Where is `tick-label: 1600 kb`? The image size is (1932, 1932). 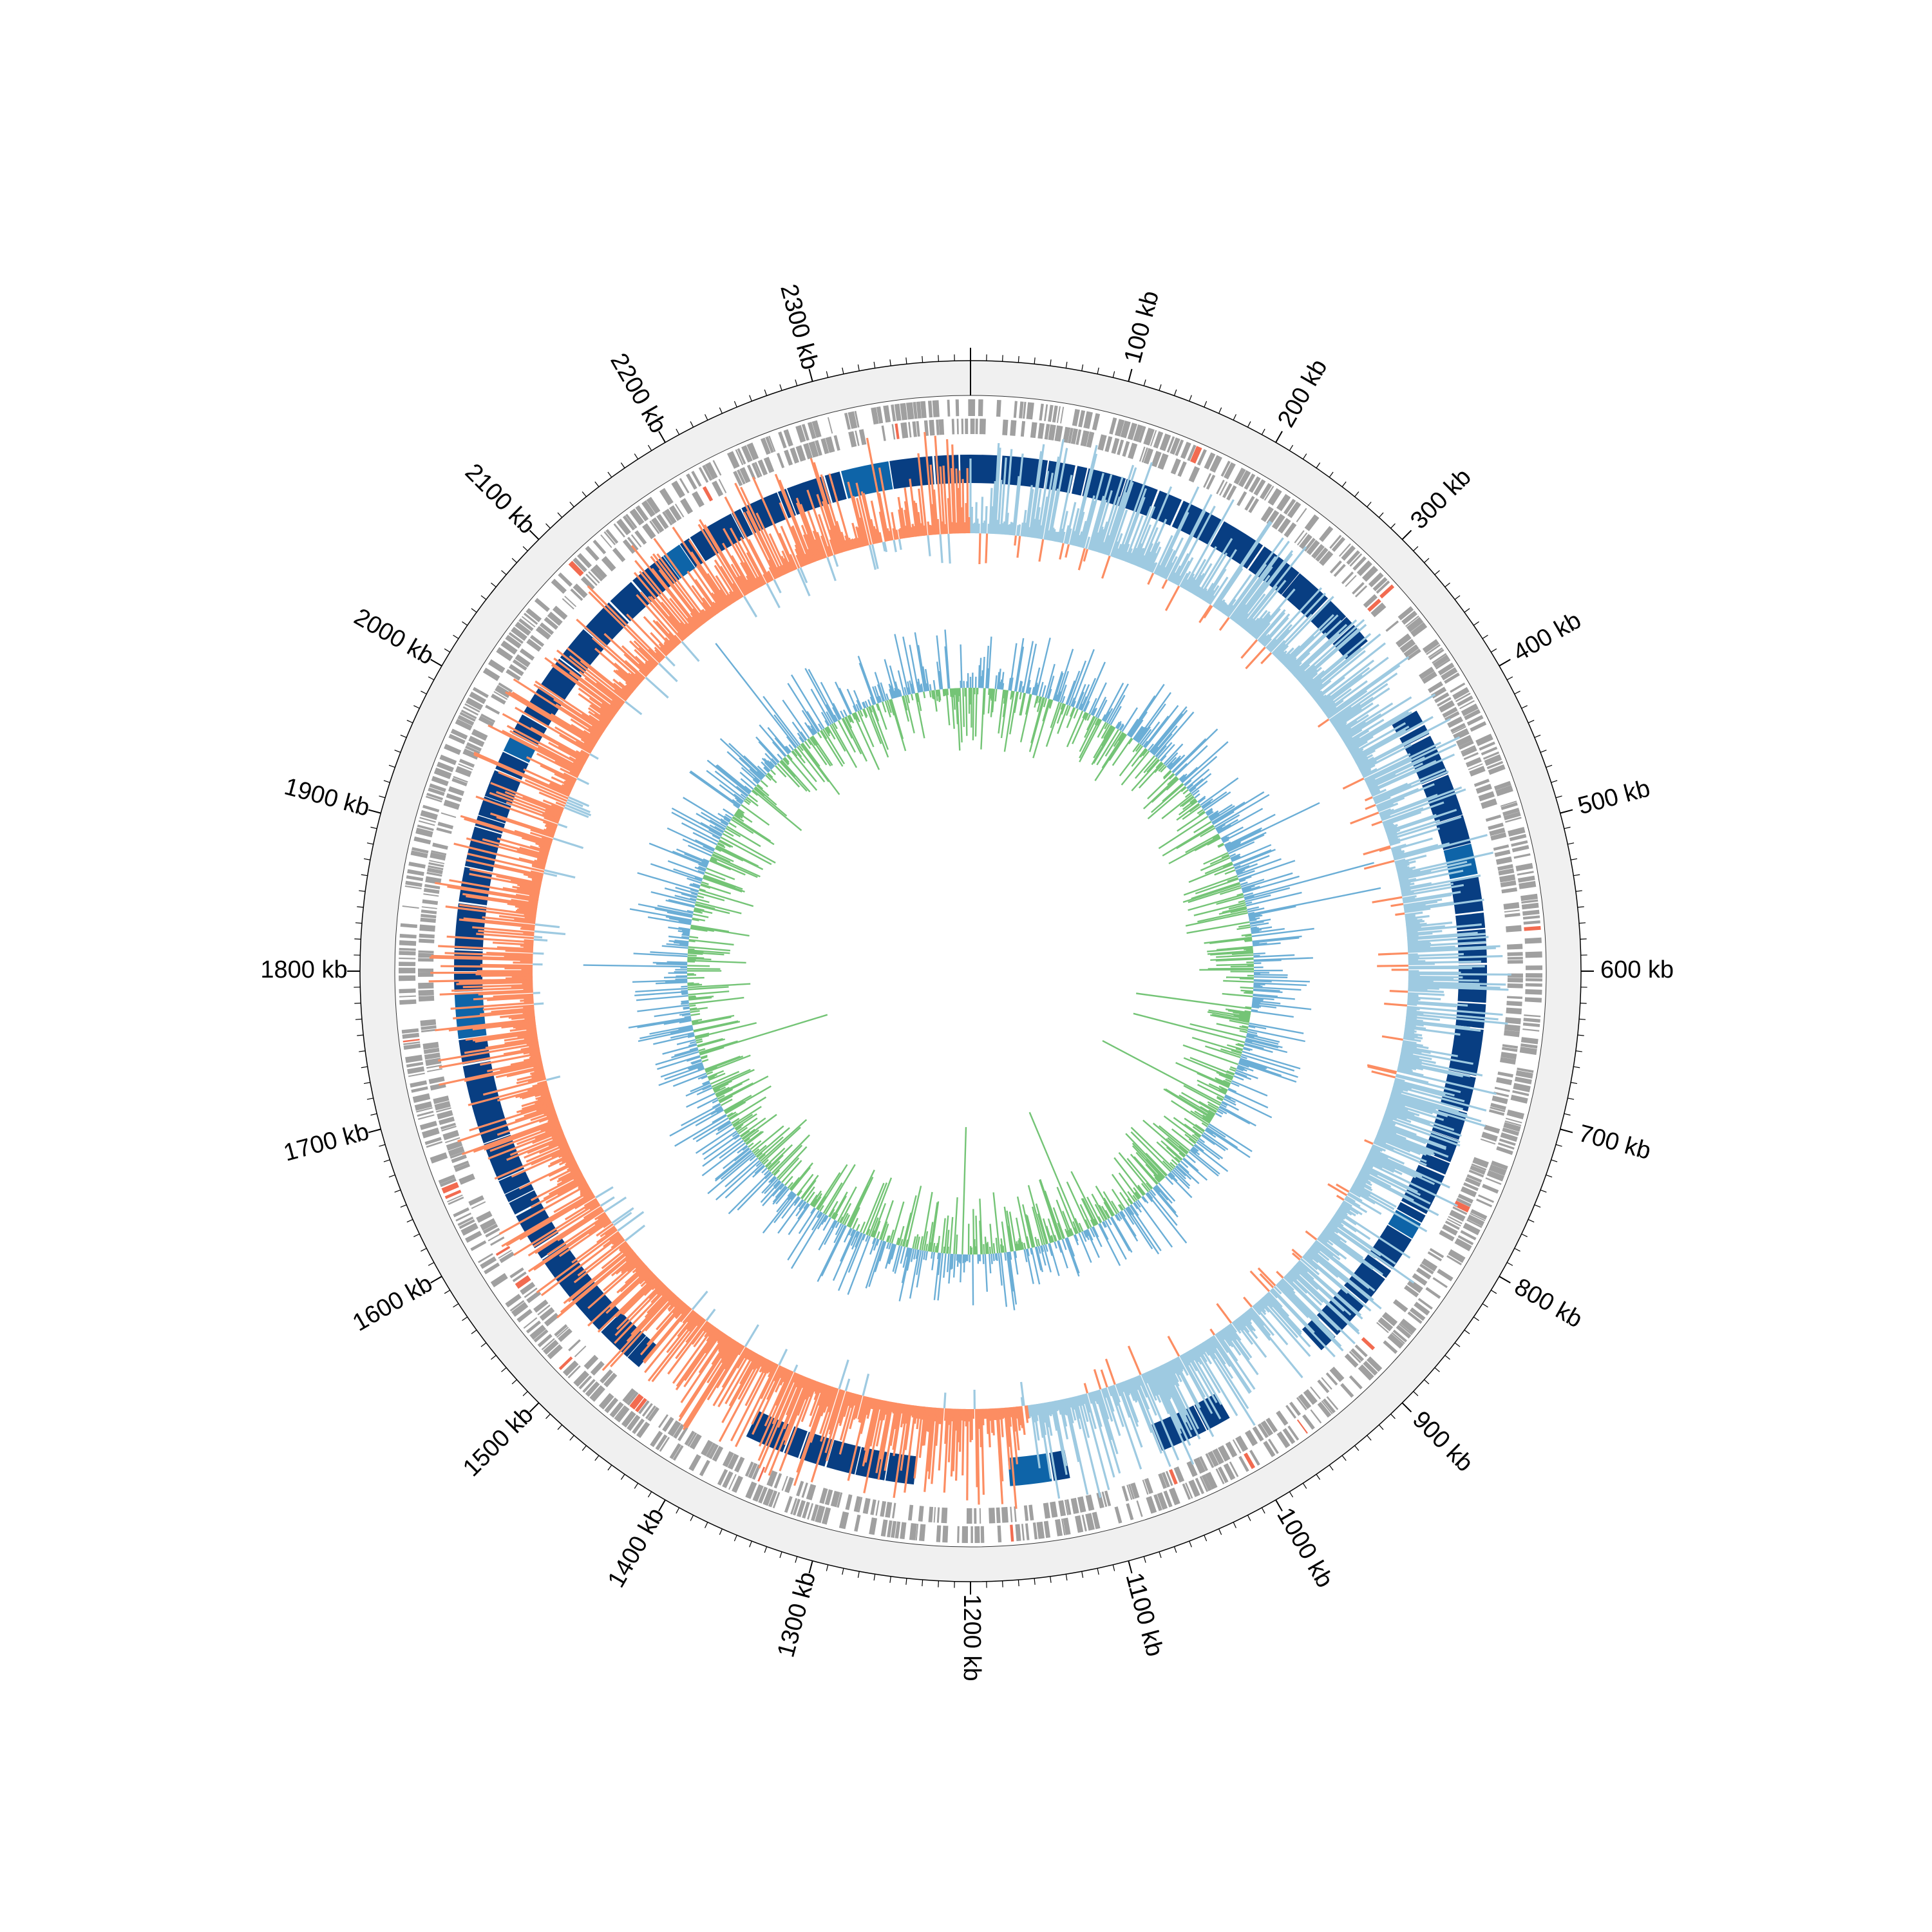
tick-label: 1600 kb is located at coordinates (393, 1303).